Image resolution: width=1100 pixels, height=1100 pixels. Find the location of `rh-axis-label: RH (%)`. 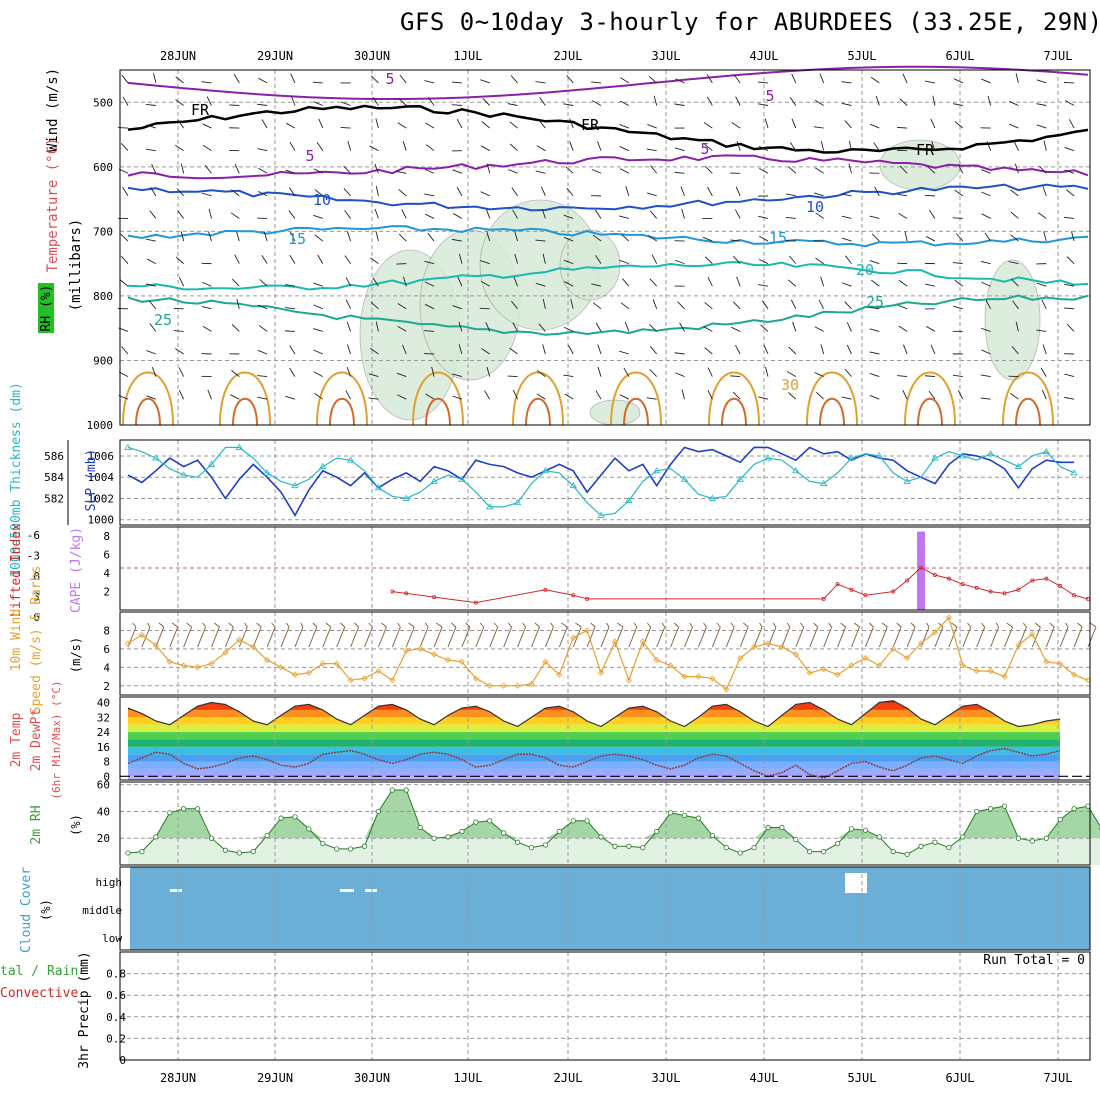

rh-axis-label: RH (%) is located at coordinates (46, 308).